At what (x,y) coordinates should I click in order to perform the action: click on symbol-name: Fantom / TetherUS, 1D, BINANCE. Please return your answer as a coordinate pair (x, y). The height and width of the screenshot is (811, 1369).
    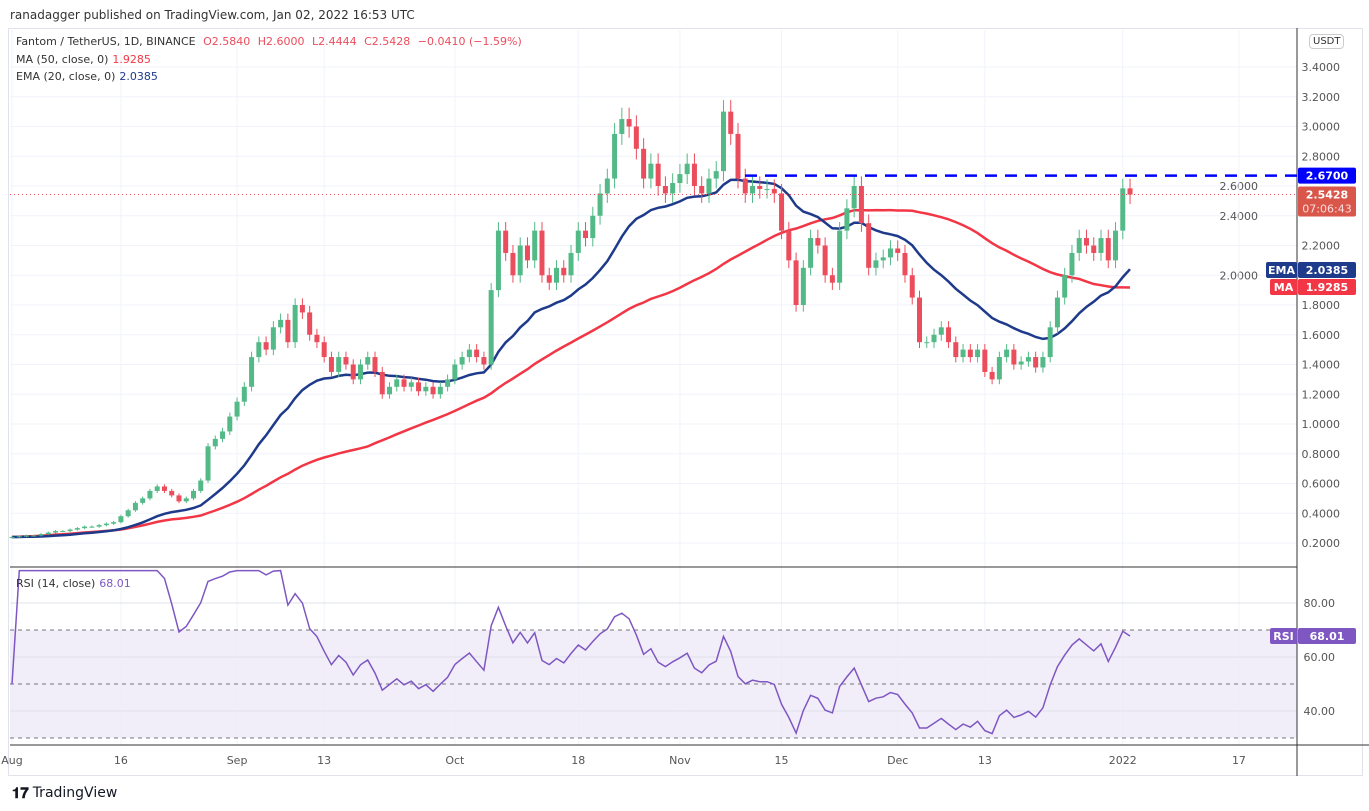
    Looking at the image, I should click on (106, 41).